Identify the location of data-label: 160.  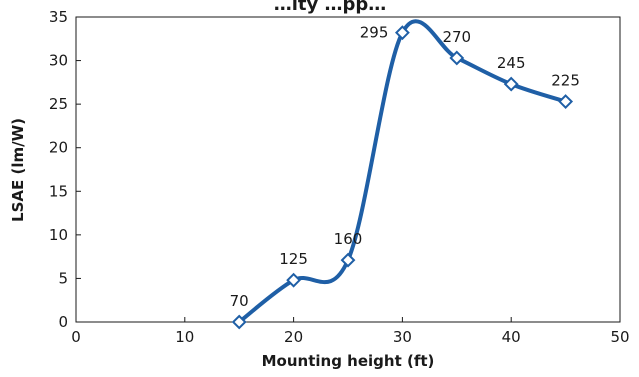
(348, 239).